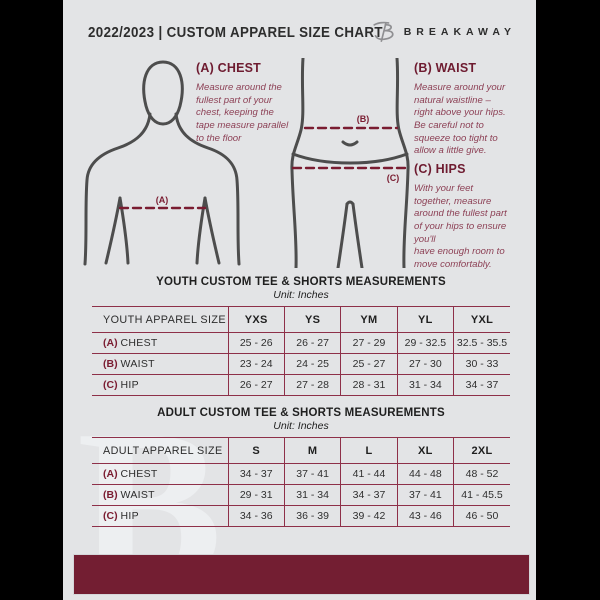 The height and width of the screenshot is (600, 600). What do you see at coordinates (312, 385) in the screenshot?
I see `table-cell: 27 - 28` at bounding box center [312, 385].